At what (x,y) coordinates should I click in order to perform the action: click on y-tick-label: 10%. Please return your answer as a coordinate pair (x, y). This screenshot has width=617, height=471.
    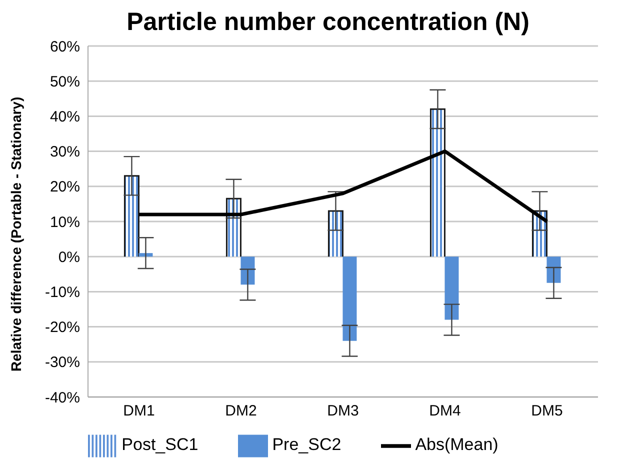
    Looking at the image, I should click on (65, 222).